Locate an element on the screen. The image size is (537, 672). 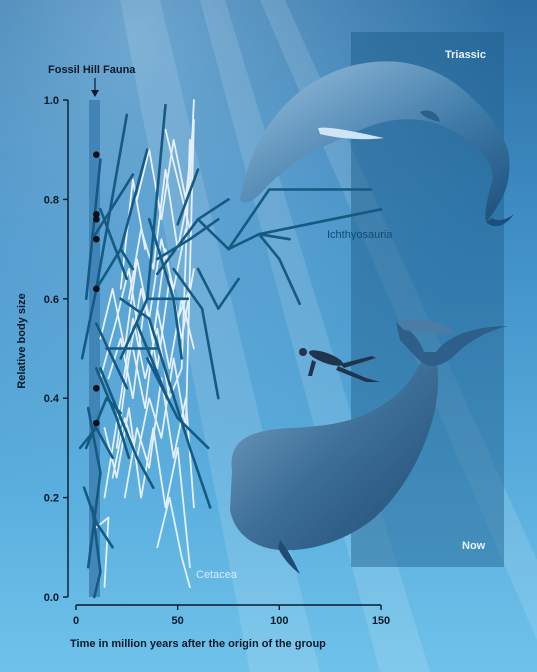
x-tick-label: 100 is located at coordinates (279, 621).